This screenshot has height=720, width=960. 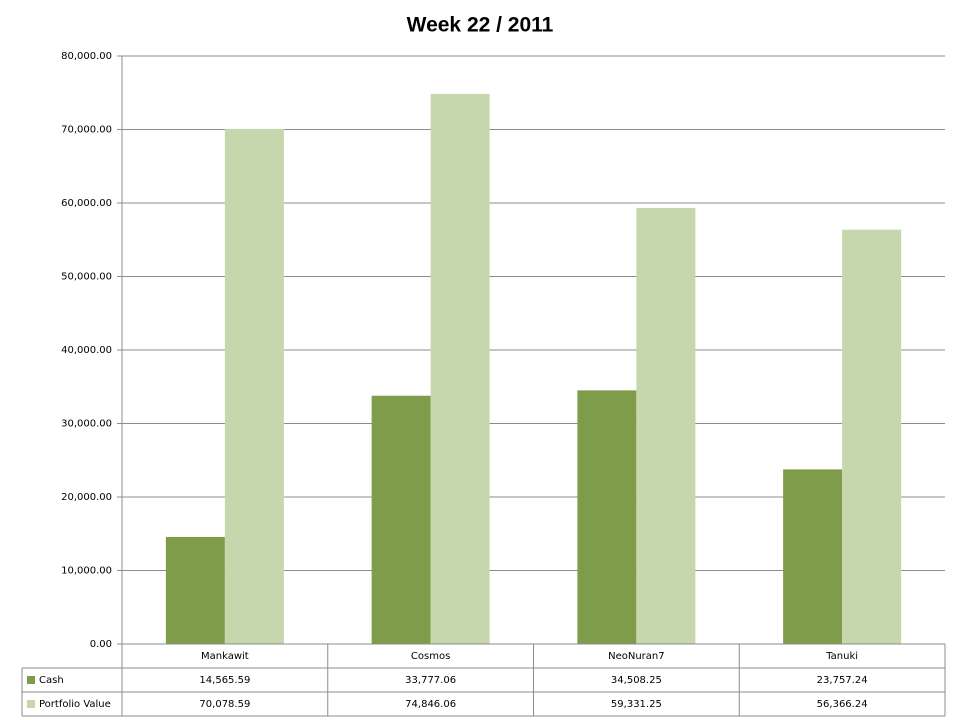 I want to click on y-tick-label: 70,000.00, so click(x=86, y=130).